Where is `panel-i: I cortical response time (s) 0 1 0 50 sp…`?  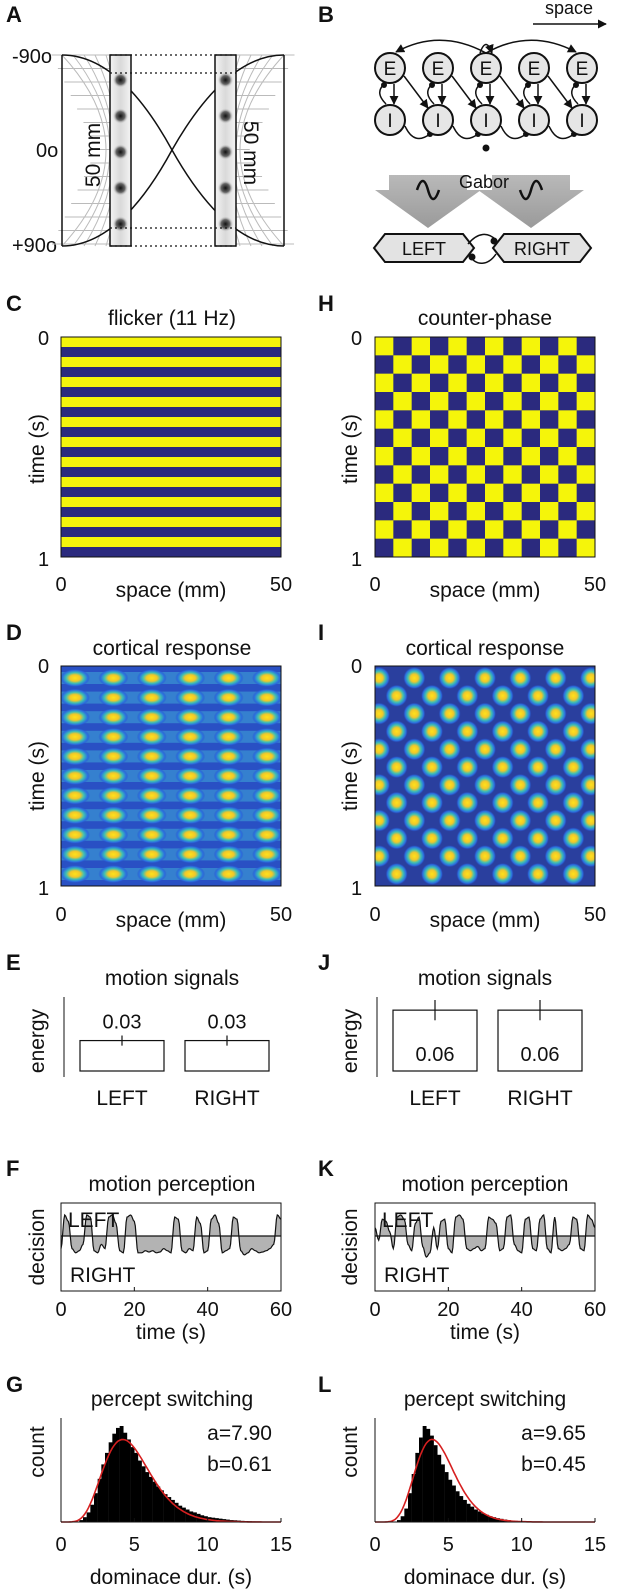 panel-i: I cortical response time (s) 0 1 0 50 sp… is located at coordinates (467, 776).